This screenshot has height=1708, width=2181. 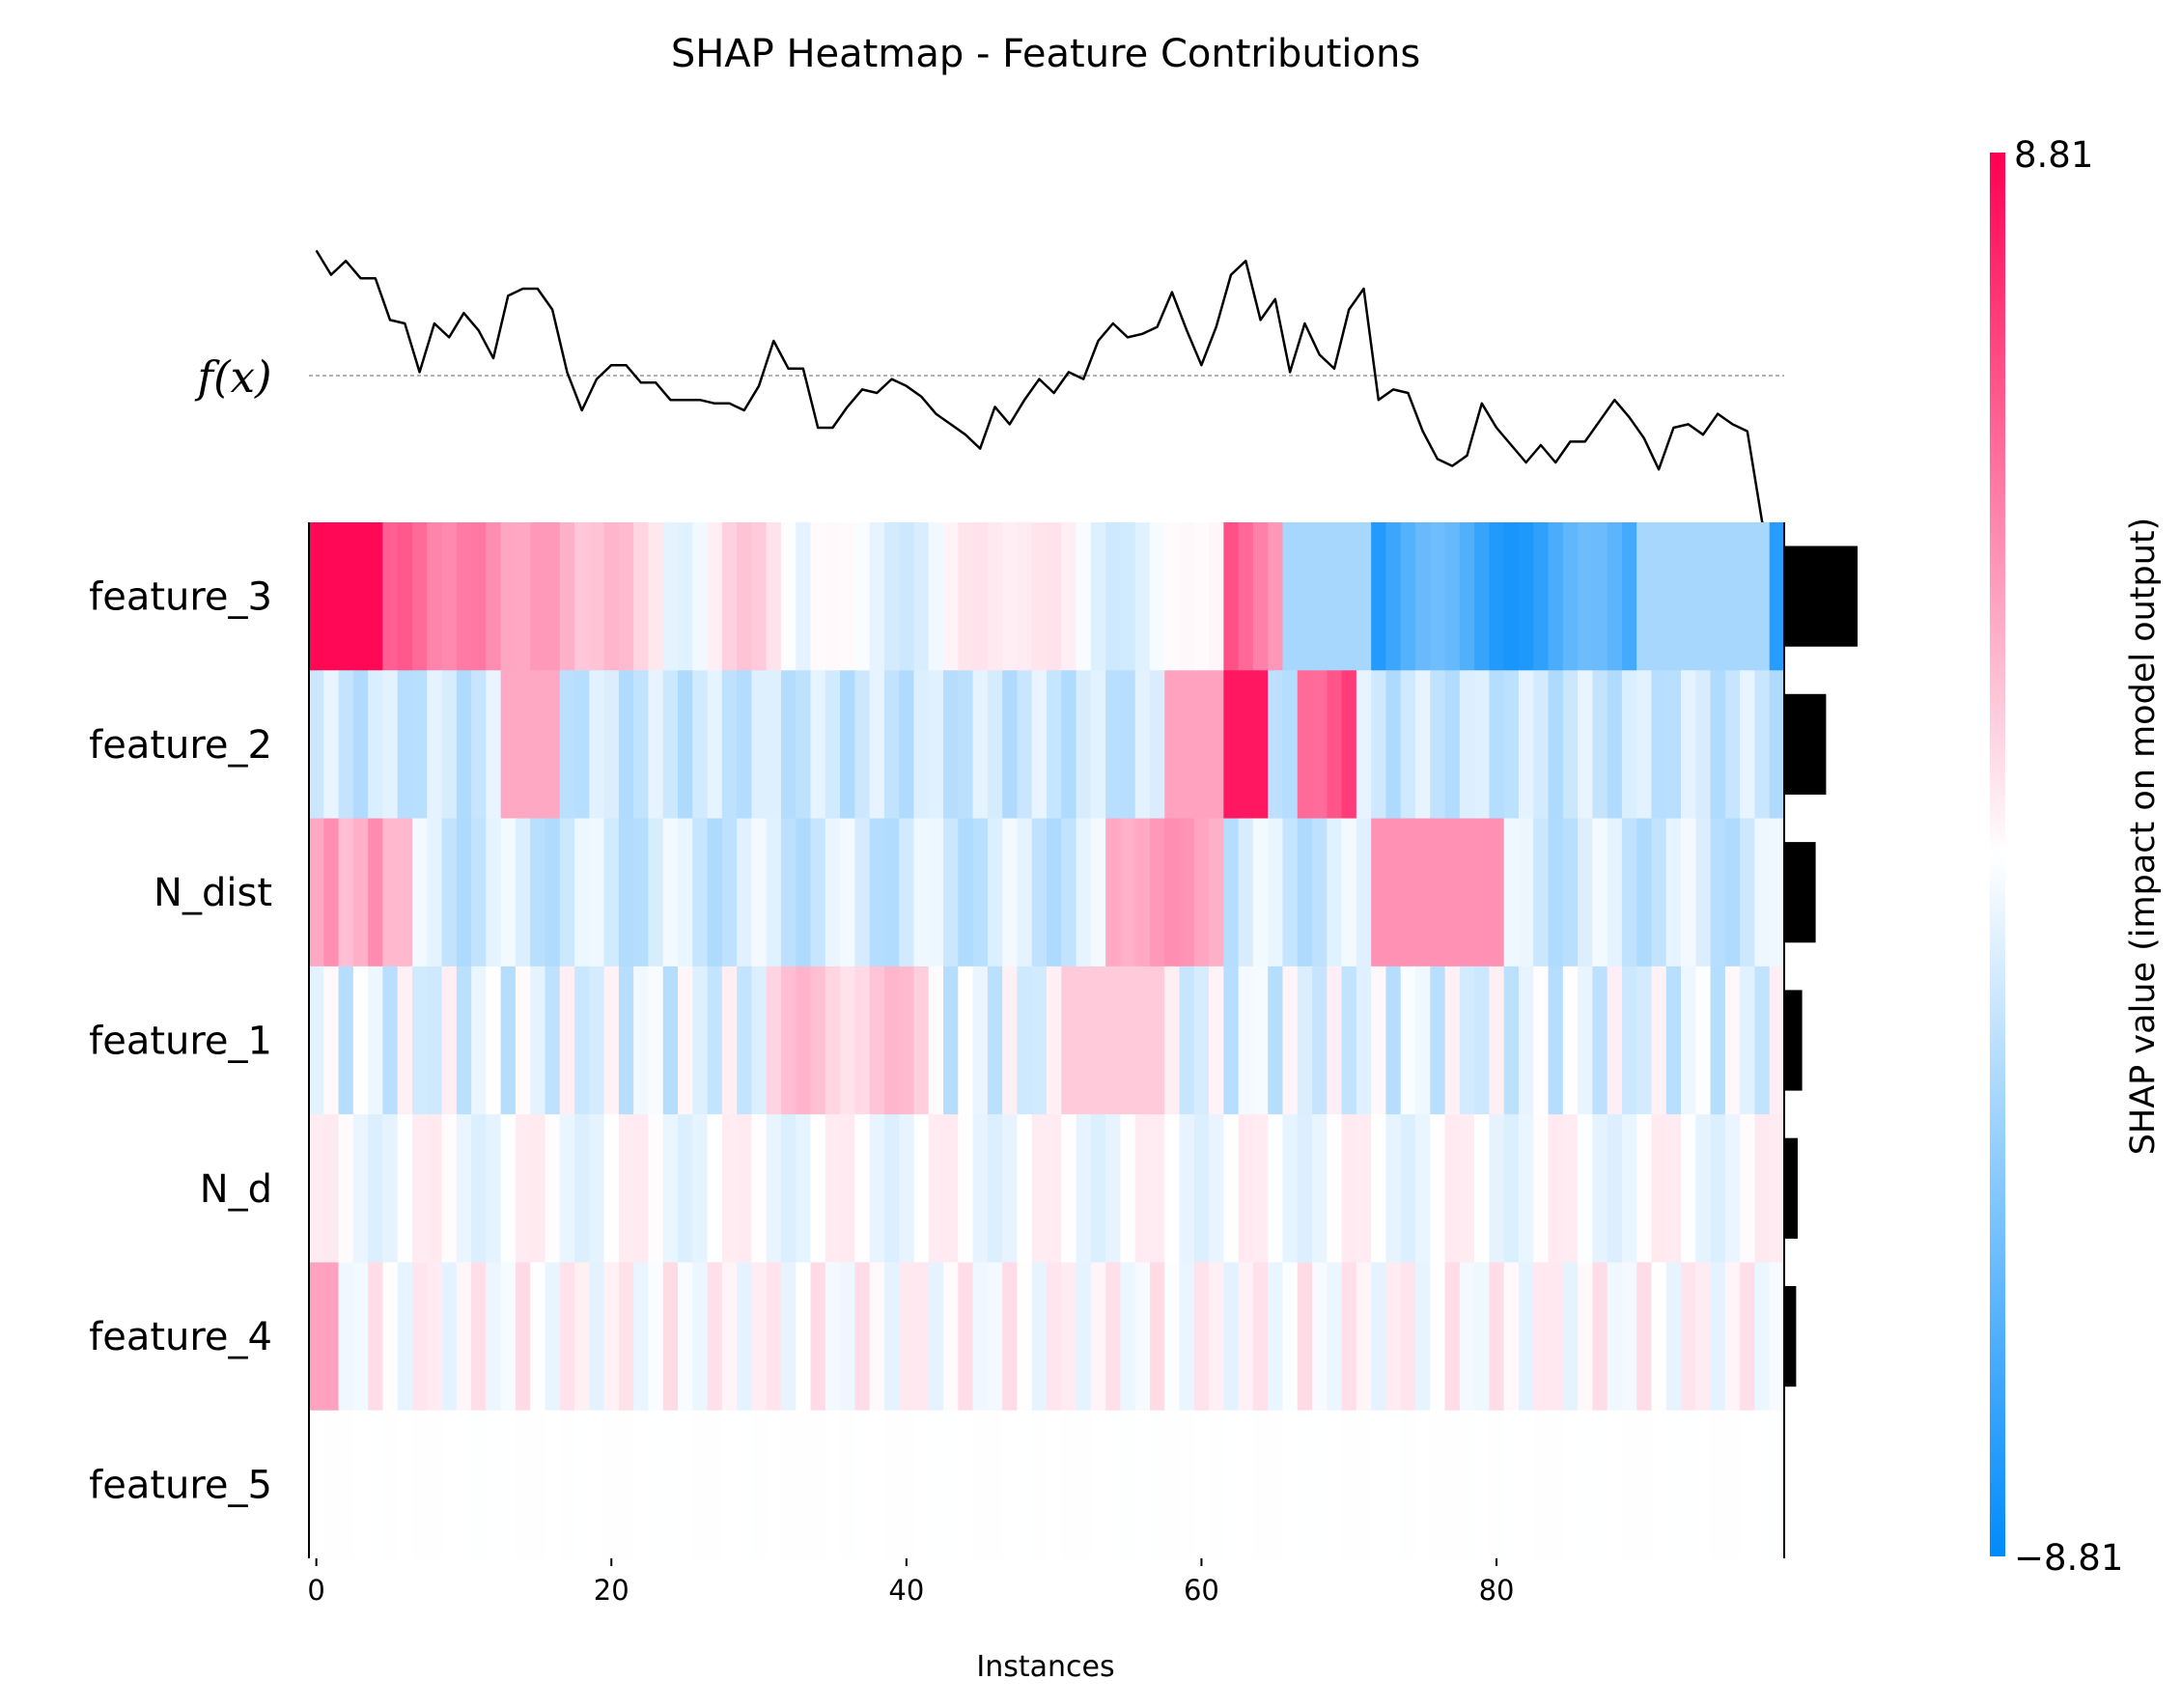 I want to click on feature-label: N_dist, so click(x=213, y=893).